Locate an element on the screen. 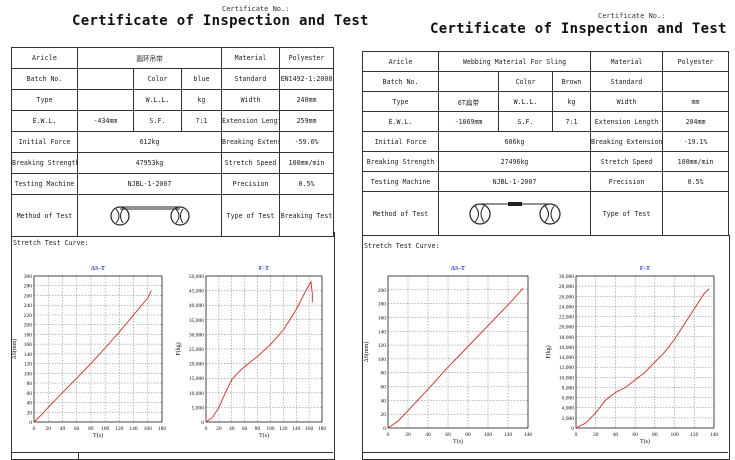 This screenshot has height=460, width=735. article-label: Aricle is located at coordinates (44, 58).